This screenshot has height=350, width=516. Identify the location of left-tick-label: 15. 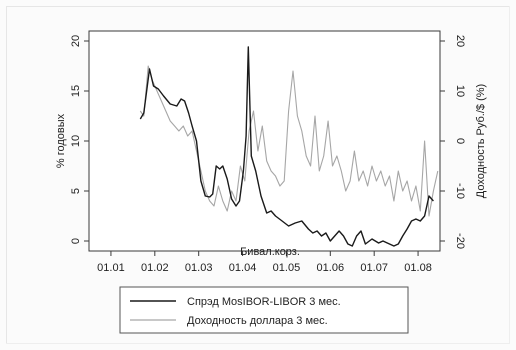
(76, 91).